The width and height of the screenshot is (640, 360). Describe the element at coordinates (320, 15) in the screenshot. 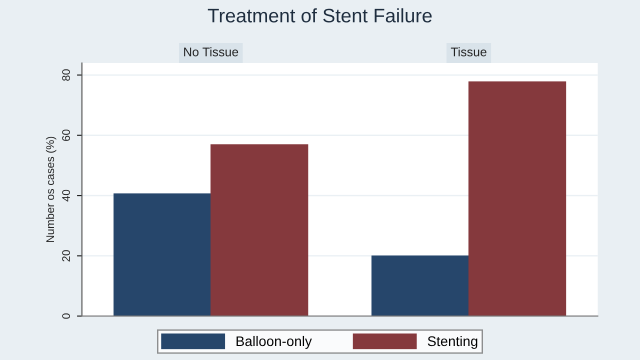

I see `chart-title: Treatment of Stent Failure` at that location.